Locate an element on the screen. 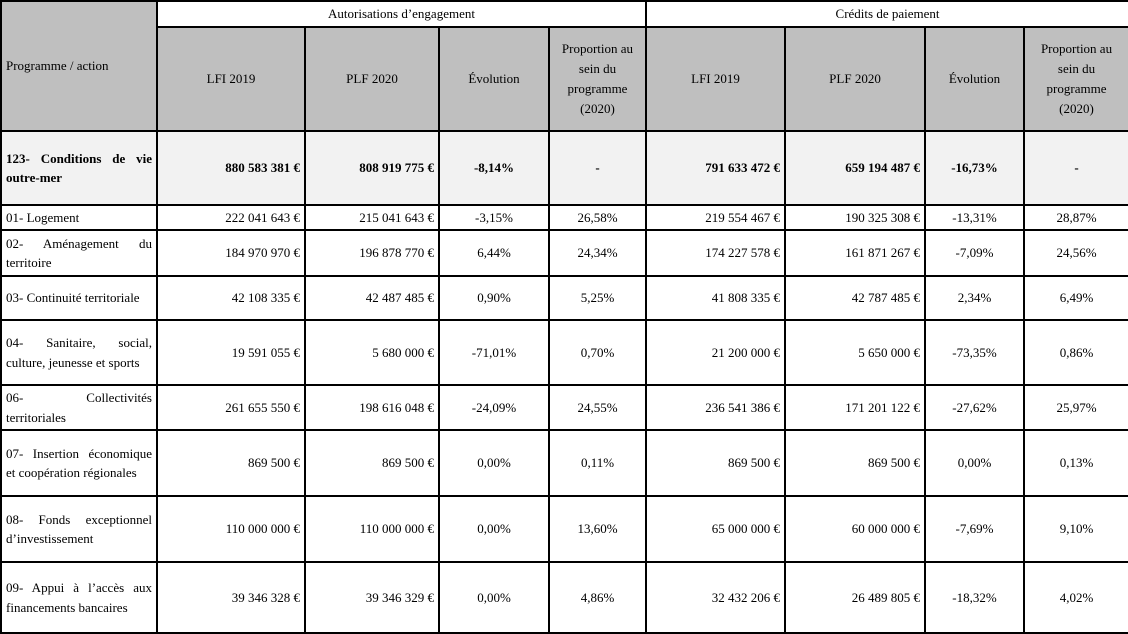 The width and height of the screenshot is (1128, 634). cell-ae-lfi-2019: 869 500 € is located at coordinates (231, 463).